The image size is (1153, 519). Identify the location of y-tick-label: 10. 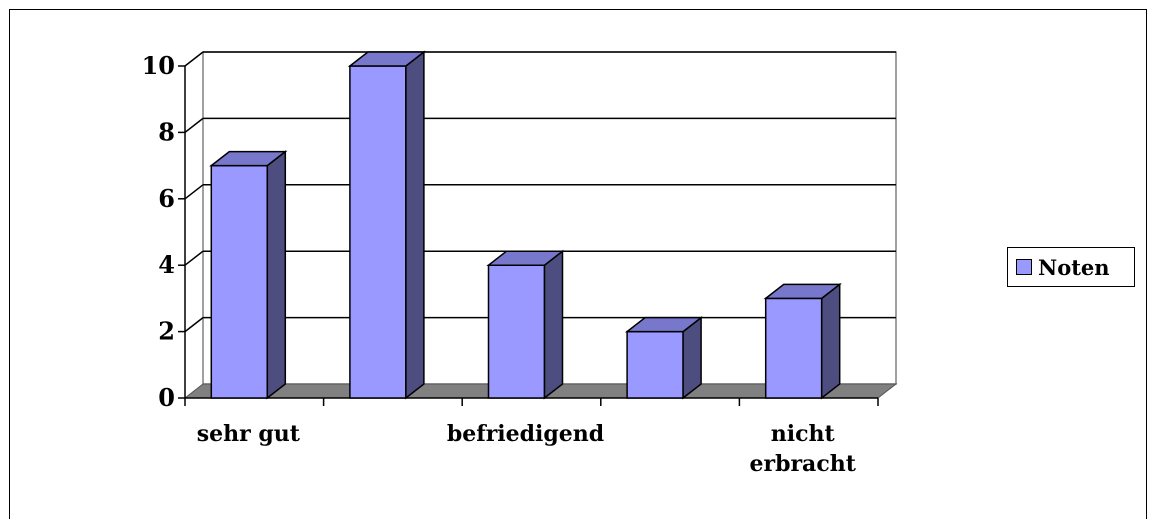
(158, 65).